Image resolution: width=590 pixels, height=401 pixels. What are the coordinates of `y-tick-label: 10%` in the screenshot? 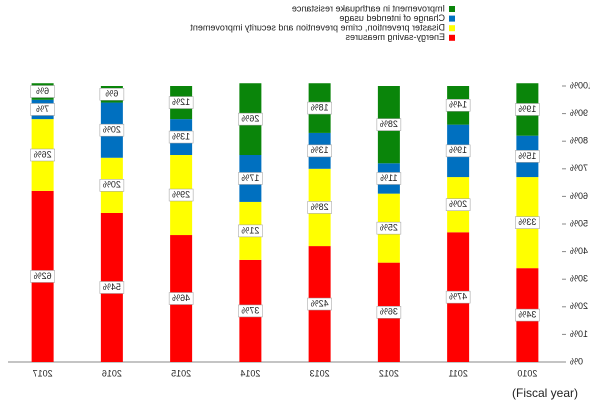 It's located at (579, 334).